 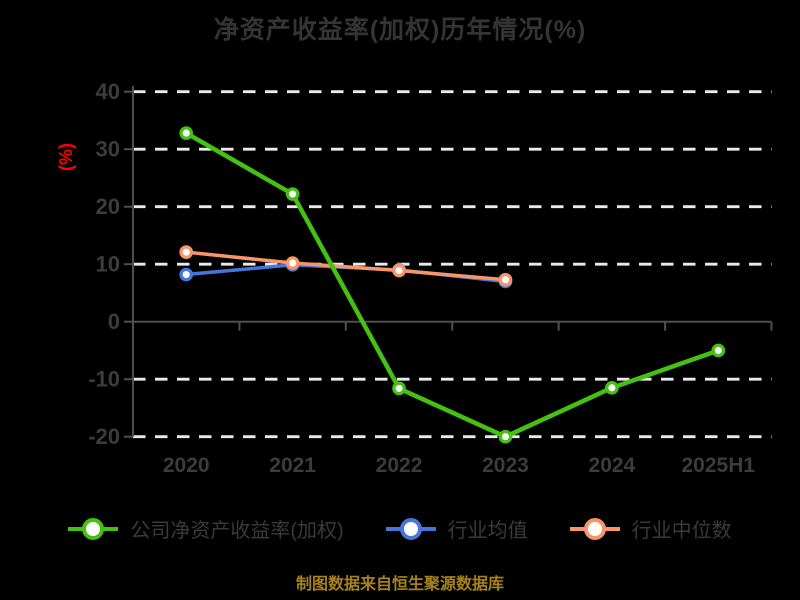 I want to click on legend-item-2: 行业中位数, so click(x=650, y=528).